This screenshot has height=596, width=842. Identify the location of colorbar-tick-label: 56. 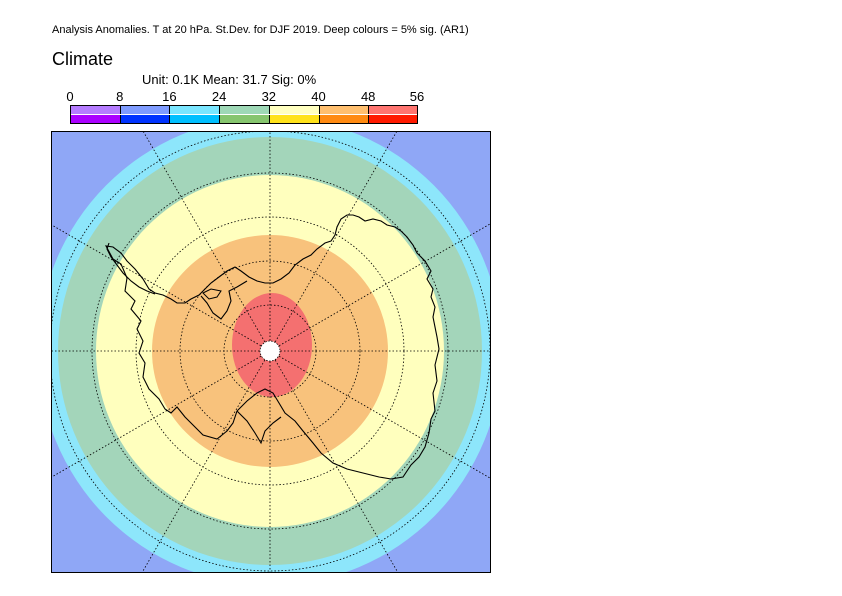
(417, 96).